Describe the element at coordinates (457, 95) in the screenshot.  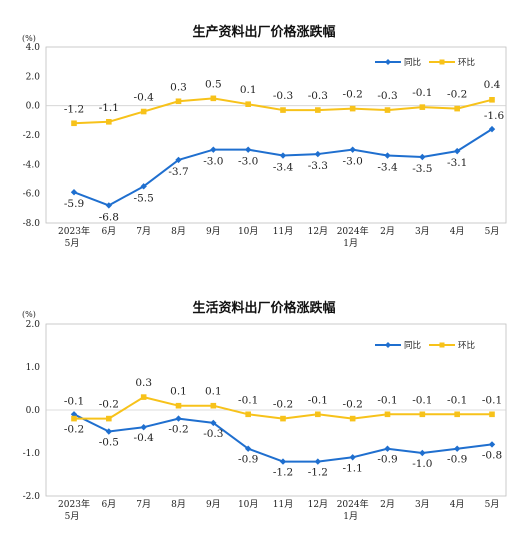
I see `producer-data-label: -0.2` at that location.